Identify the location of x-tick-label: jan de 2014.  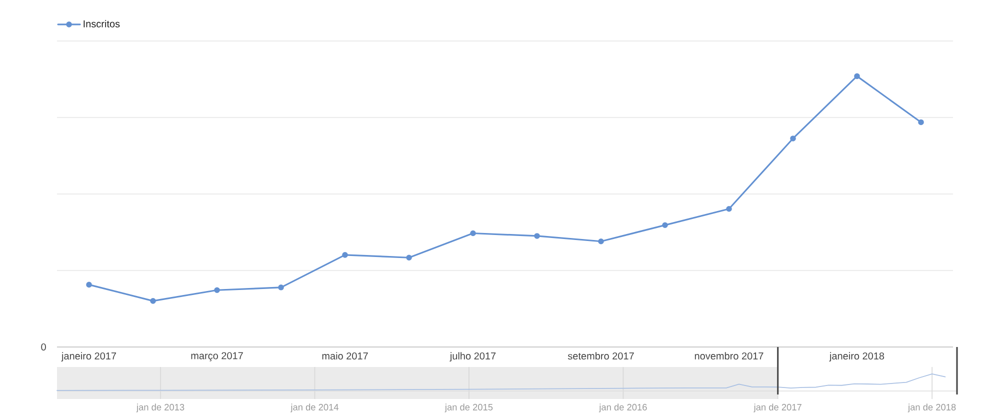
(314, 408).